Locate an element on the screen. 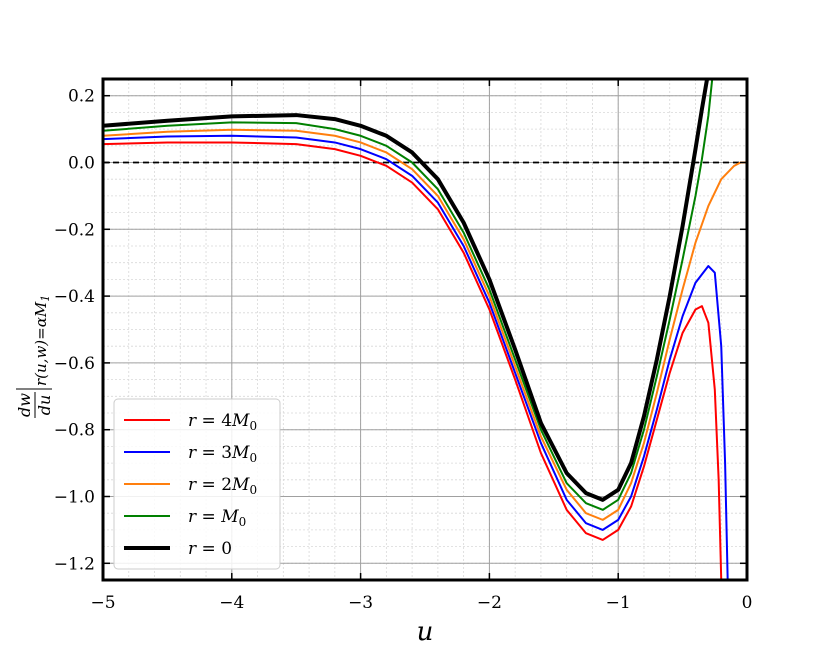 The height and width of the screenshot is (664, 830). y-axis-frac-den: du is located at coordinates (44, 405).